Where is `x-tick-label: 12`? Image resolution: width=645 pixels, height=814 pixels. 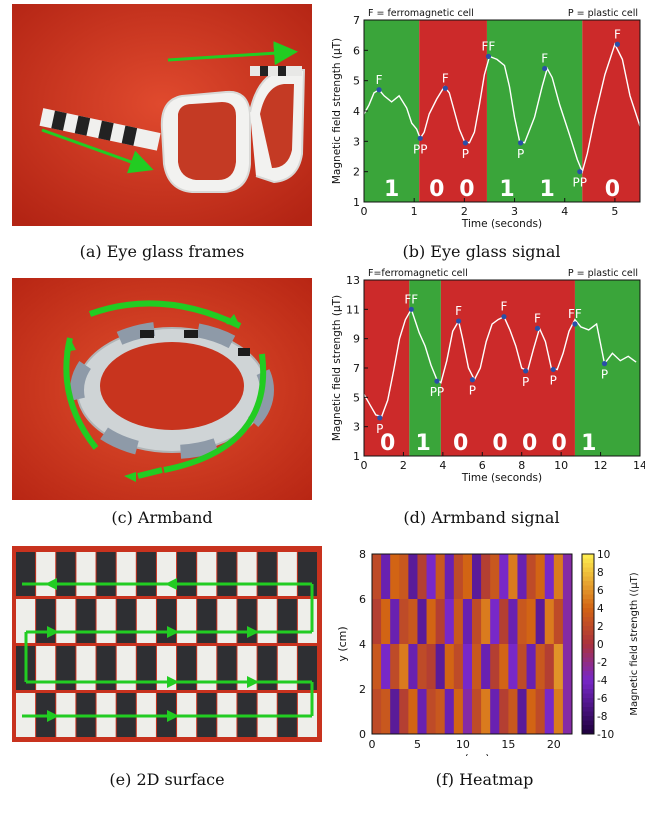 x-tick-label: 12 is located at coordinates (601, 465).